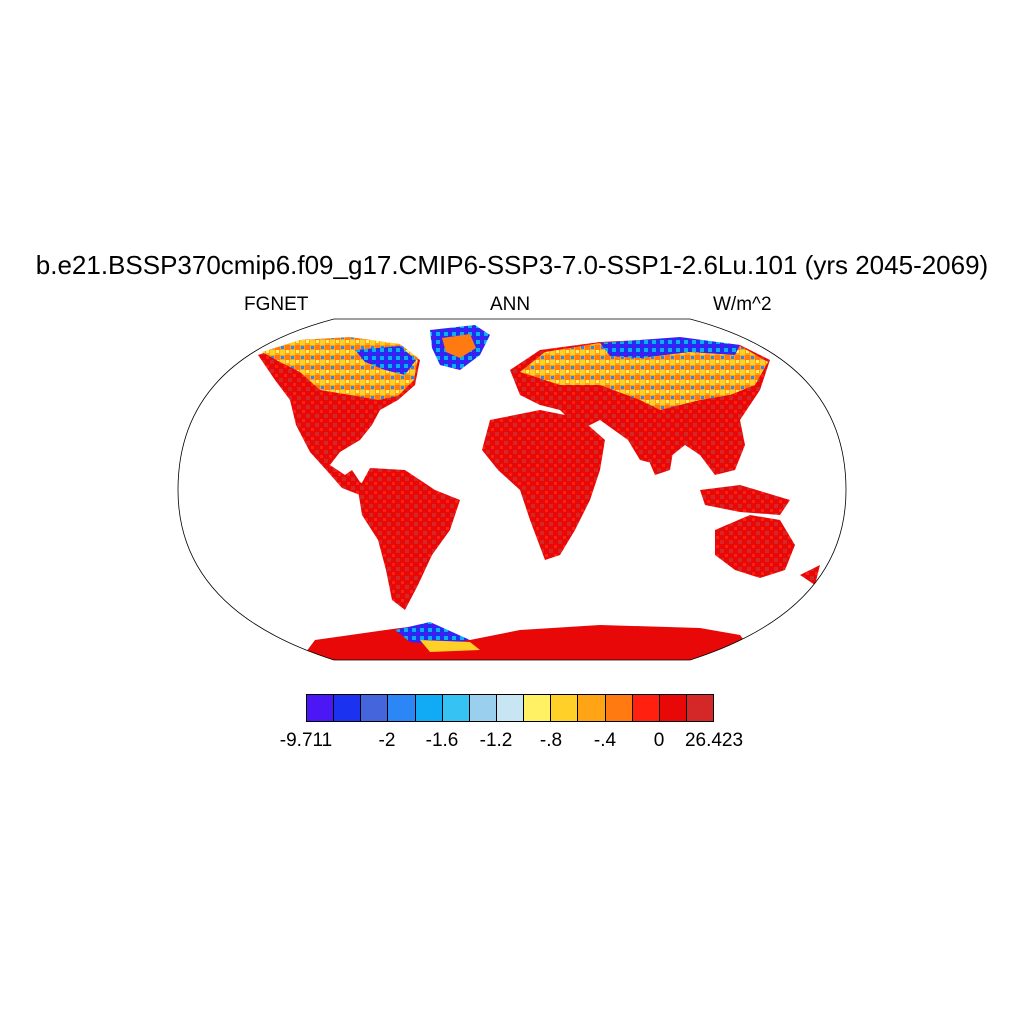  I want to click on colorbar-label: -.4, so click(605, 740).